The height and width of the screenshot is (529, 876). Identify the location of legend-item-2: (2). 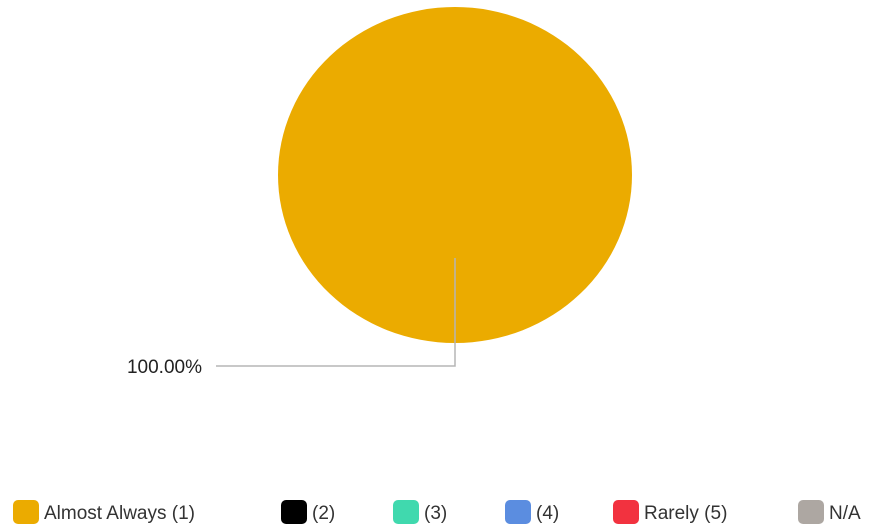
(308, 512).